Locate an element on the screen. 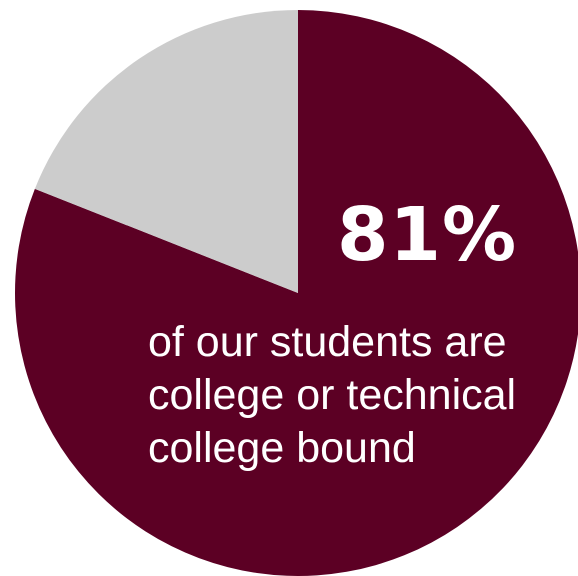 This screenshot has height=576, width=578. caption-line-2: college or technical is located at coordinates (332, 395).